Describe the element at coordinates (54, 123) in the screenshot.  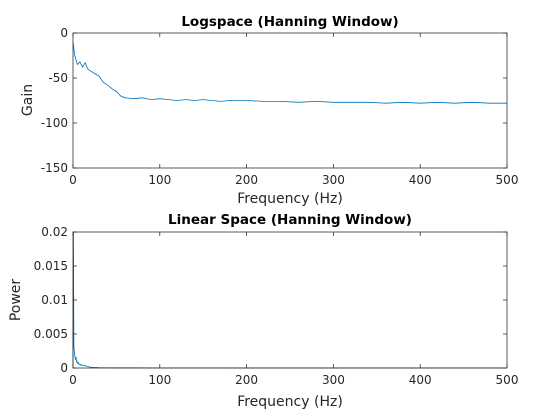
I see `y-tick-label: -100` at that location.